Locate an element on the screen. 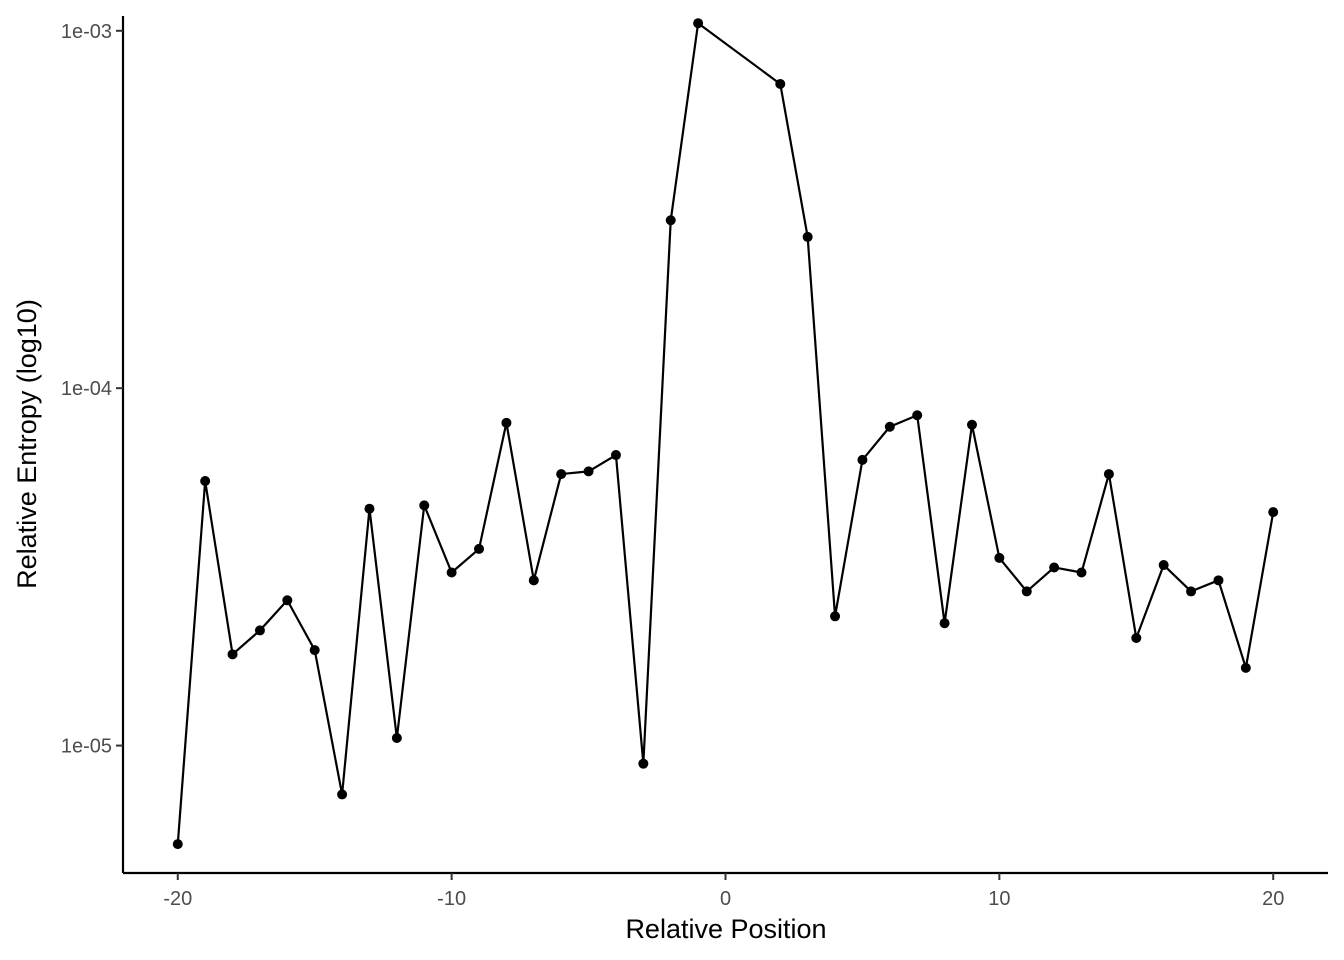 This screenshot has height=960, width=1344. y-axis-ticks: 1e-05 1e-04 1e-03 is located at coordinates (92, 389).